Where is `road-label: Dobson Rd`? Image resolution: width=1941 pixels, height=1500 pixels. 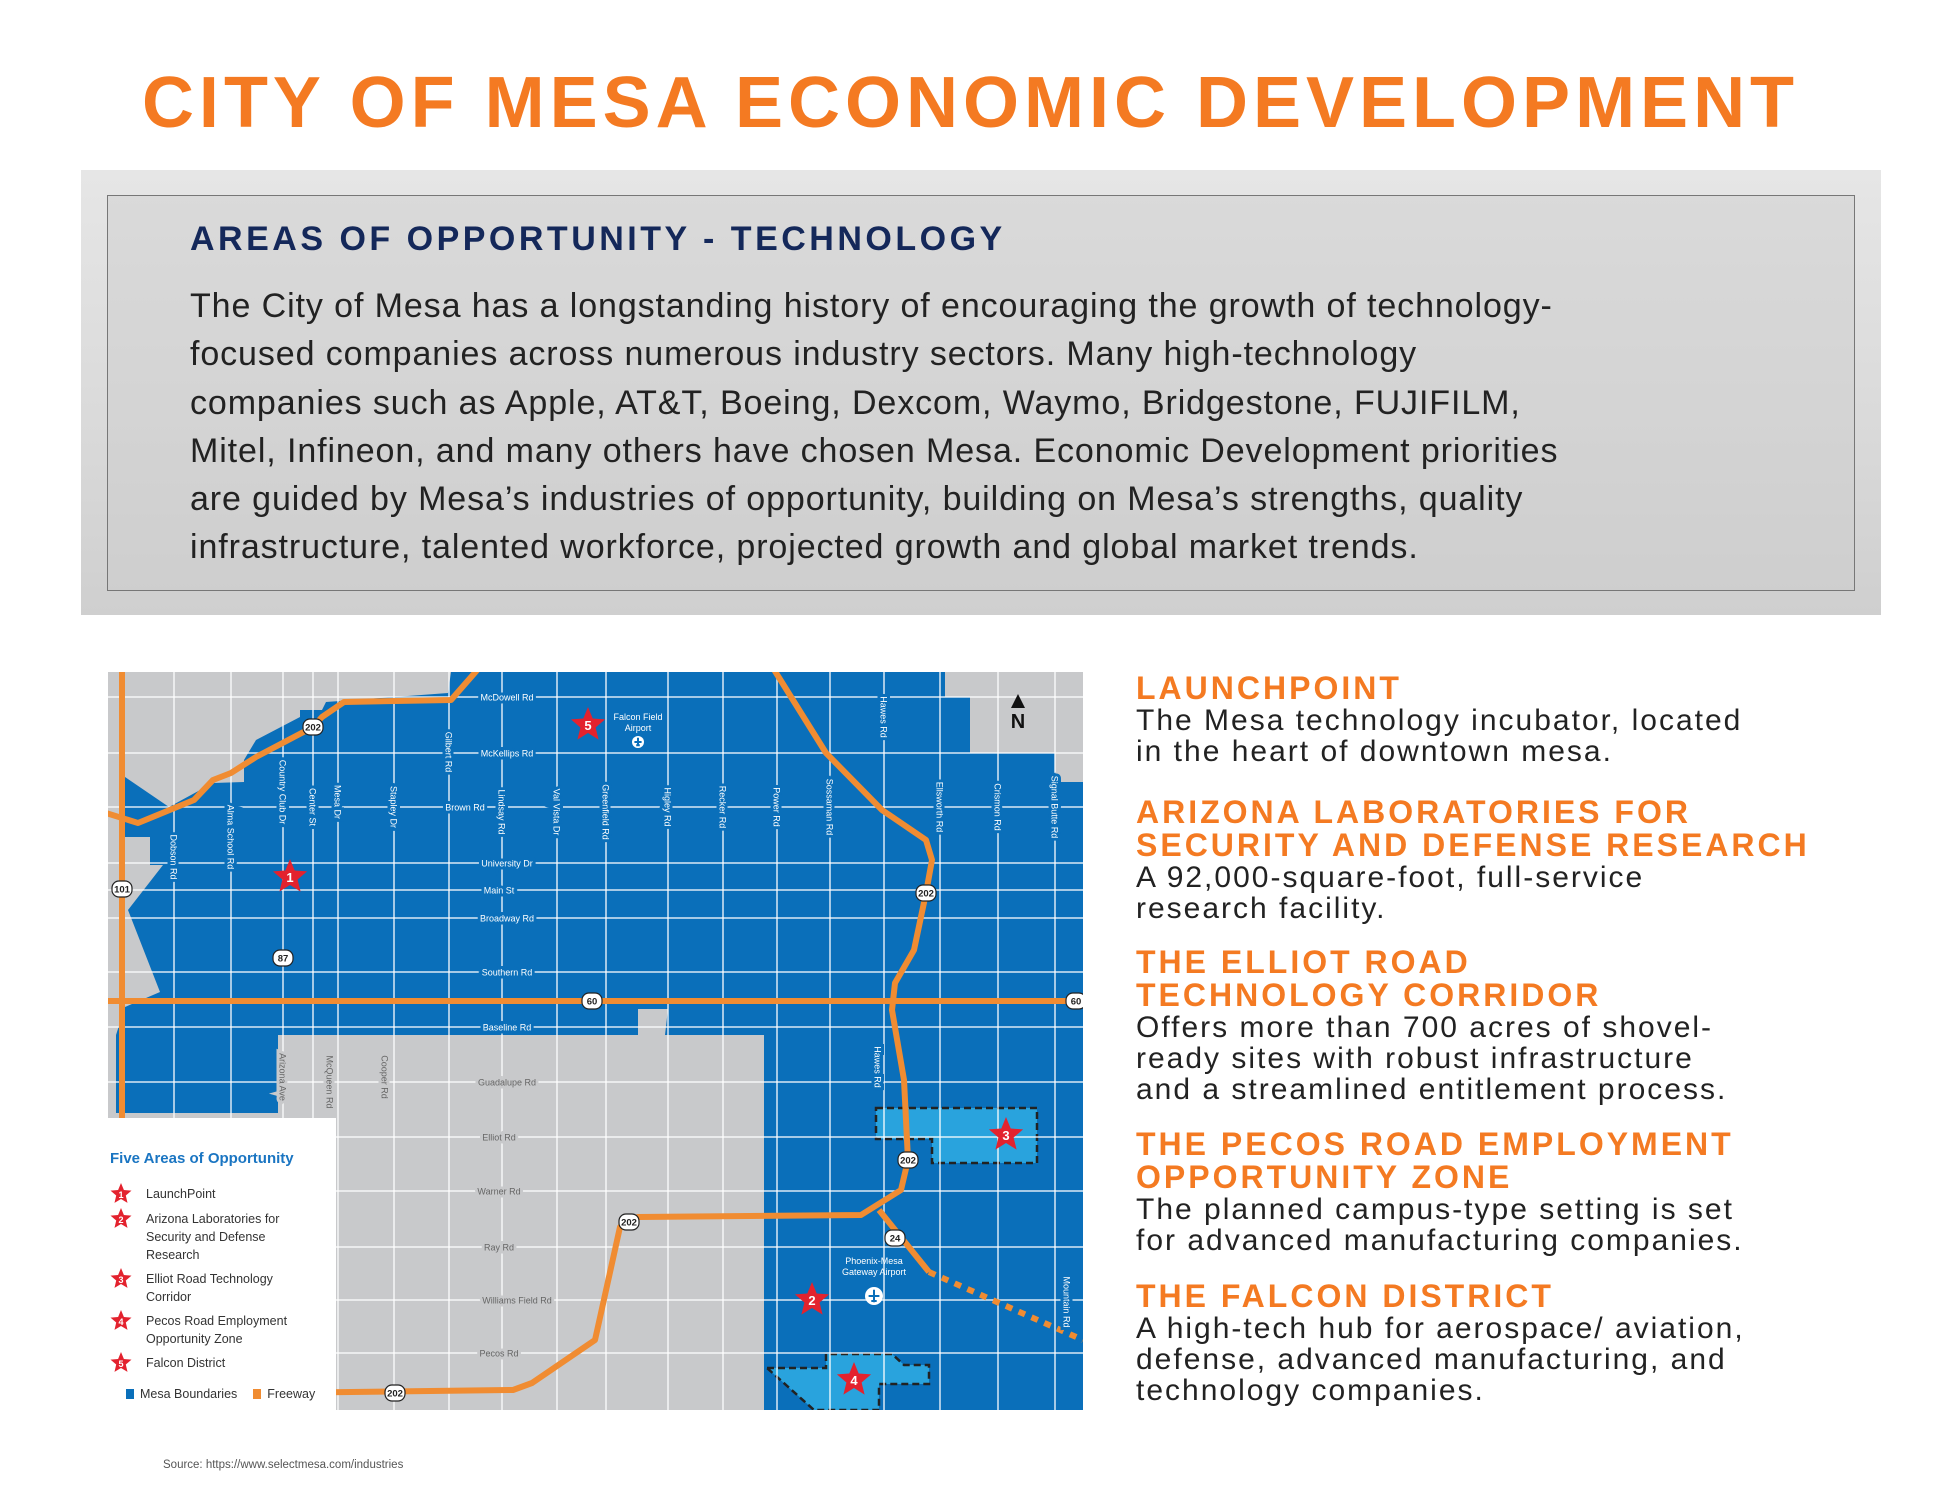 road-label: Dobson Rd is located at coordinates (174, 856).